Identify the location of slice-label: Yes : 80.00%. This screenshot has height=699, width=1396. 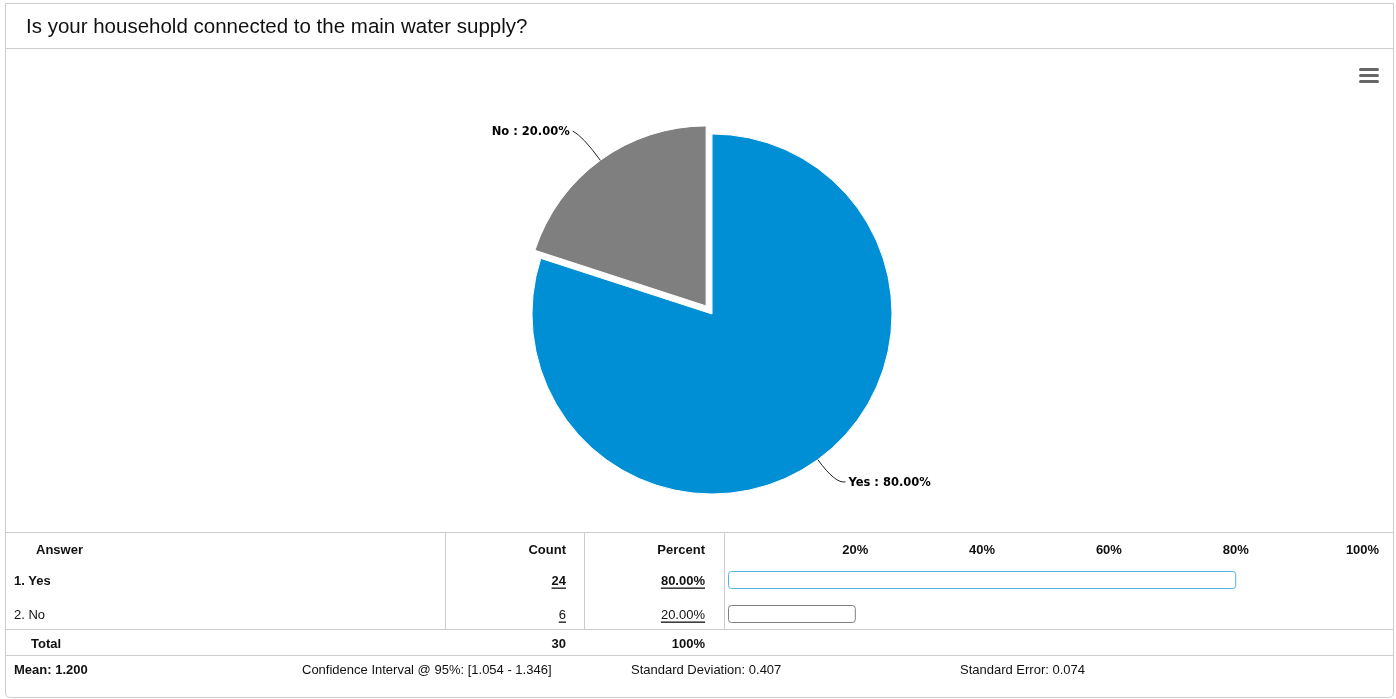
(889, 481).